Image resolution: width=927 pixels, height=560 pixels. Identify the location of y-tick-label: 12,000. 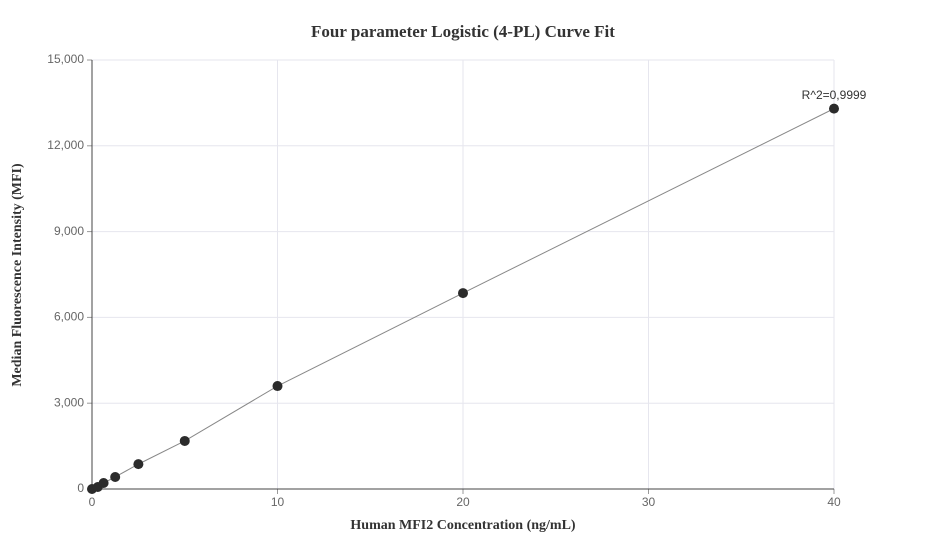
(65, 145).